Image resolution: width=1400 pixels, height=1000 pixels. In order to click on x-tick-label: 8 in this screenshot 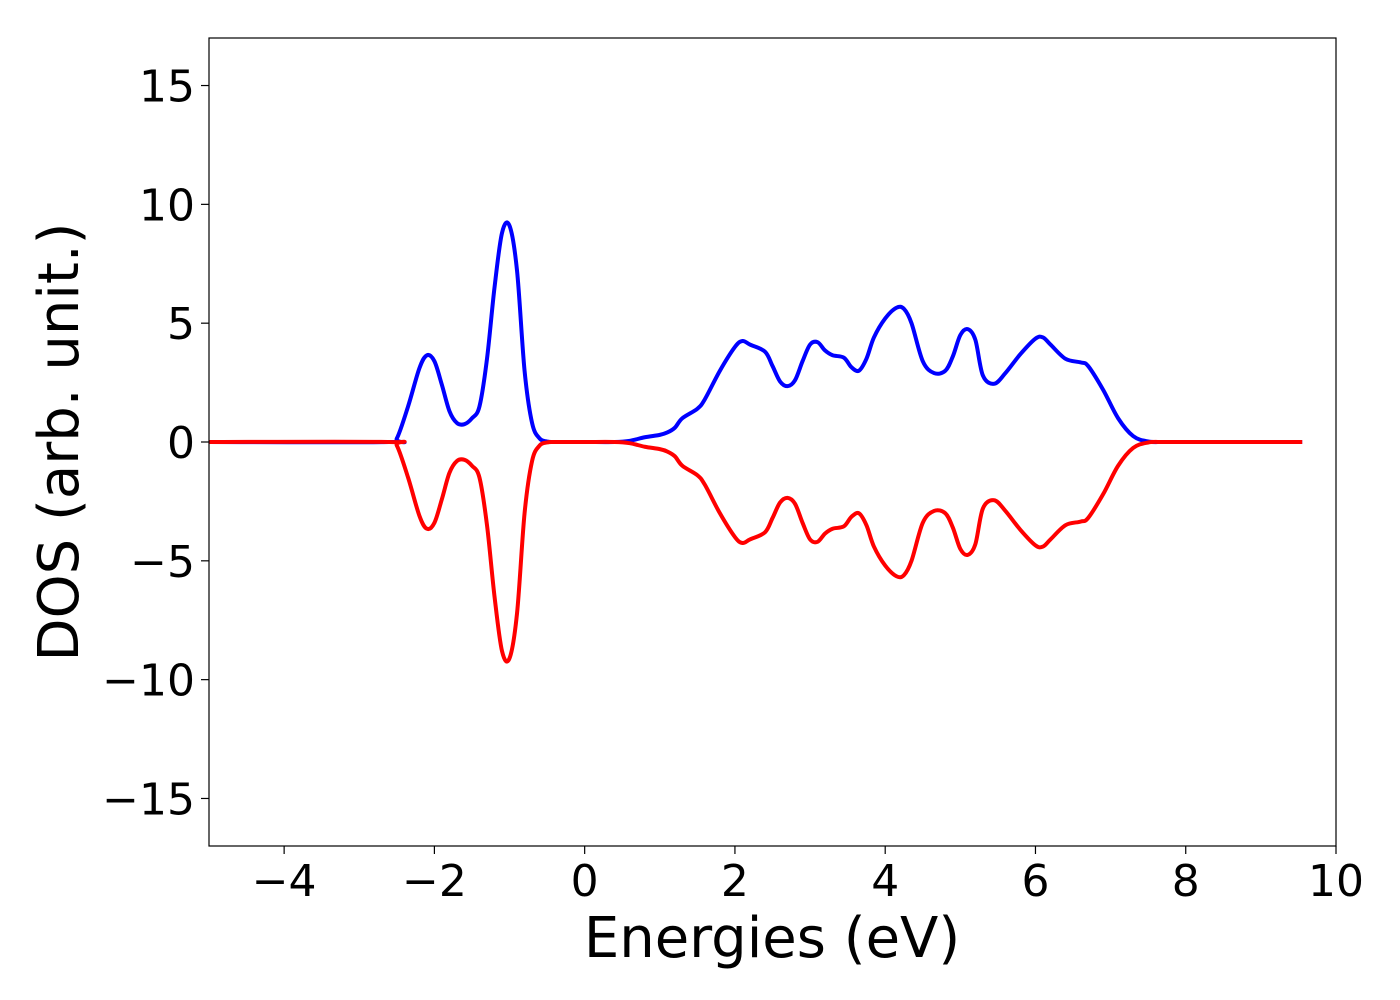, I will do `click(1186, 881)`.